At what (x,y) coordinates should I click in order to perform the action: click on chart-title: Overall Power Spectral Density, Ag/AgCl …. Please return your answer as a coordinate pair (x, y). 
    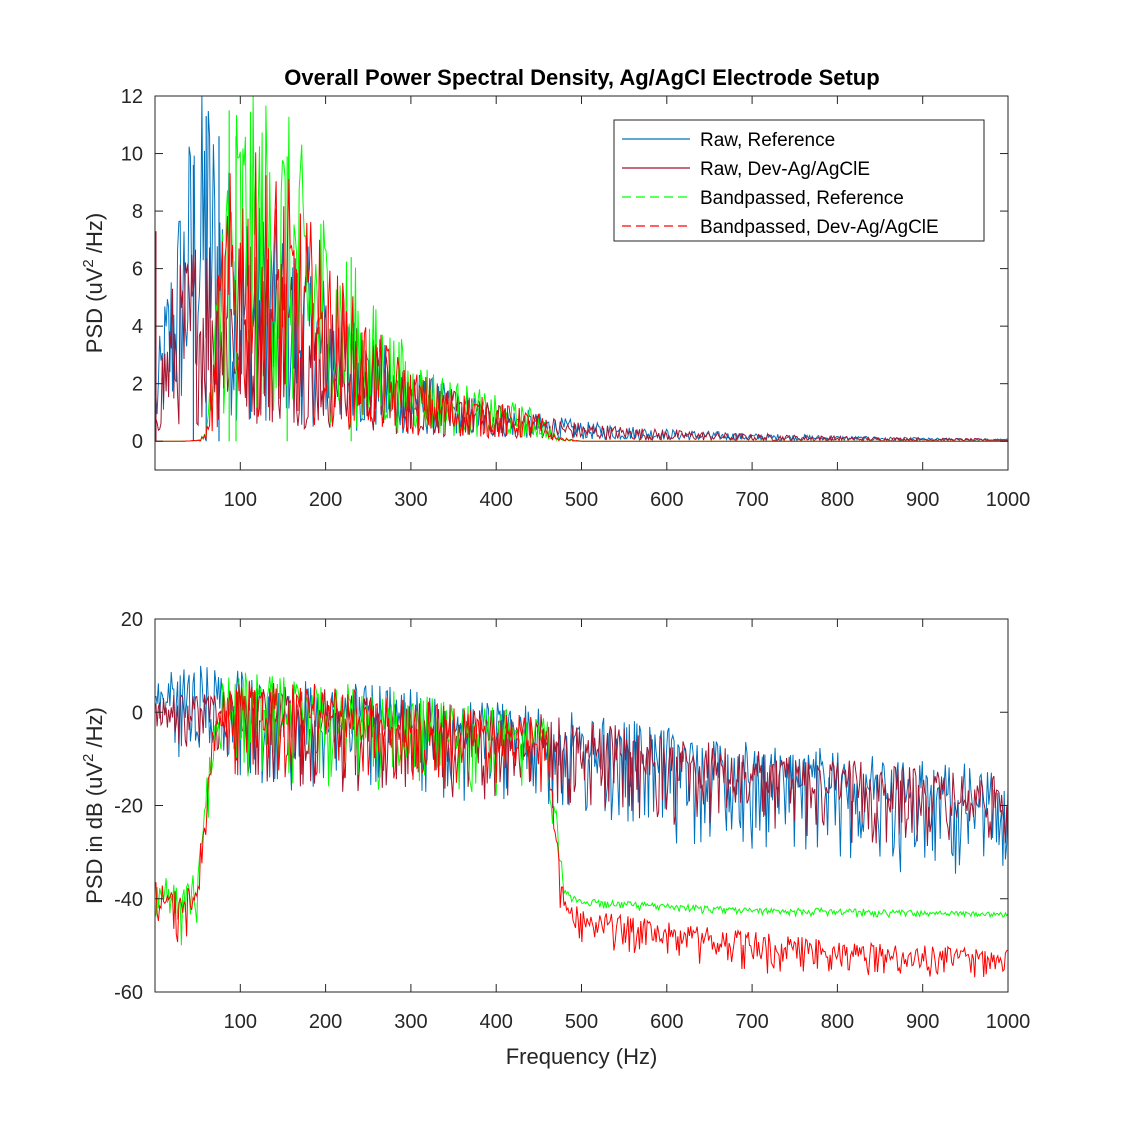
    Looking at the image, I should click on (581, 77).